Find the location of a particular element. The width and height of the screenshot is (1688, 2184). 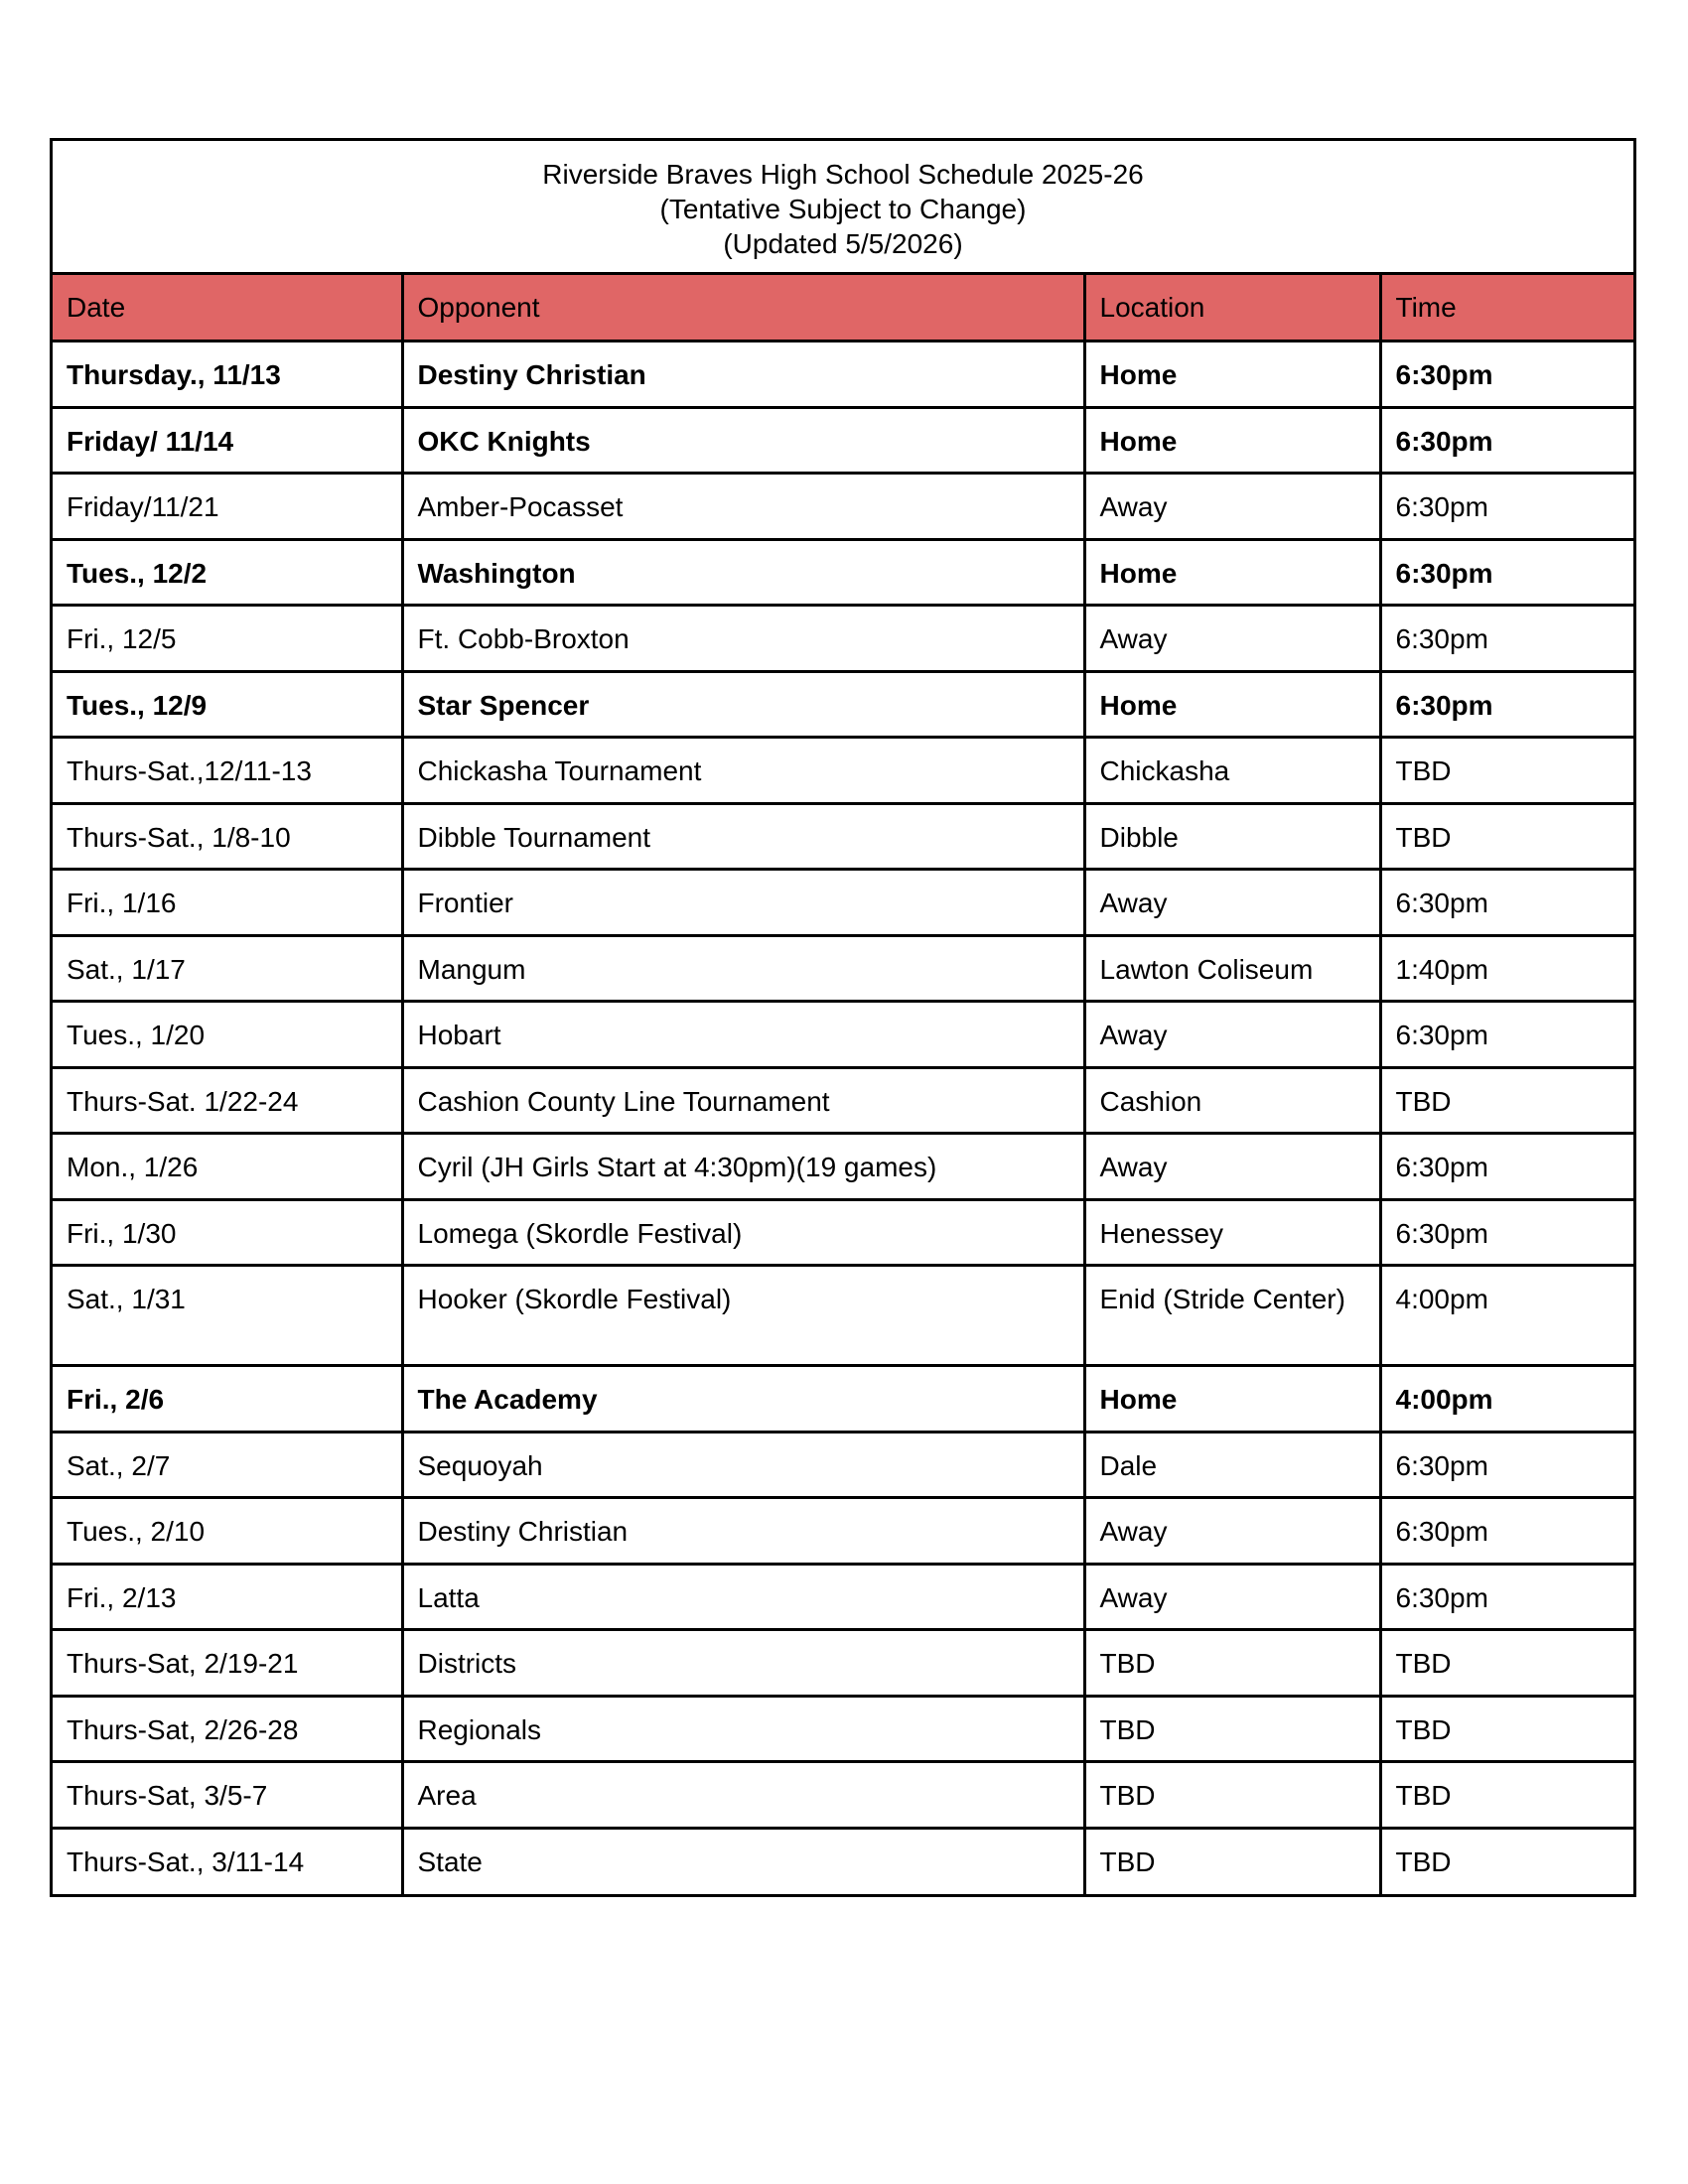

cell-opponent: Mangum is located at coordinates (743, 968).